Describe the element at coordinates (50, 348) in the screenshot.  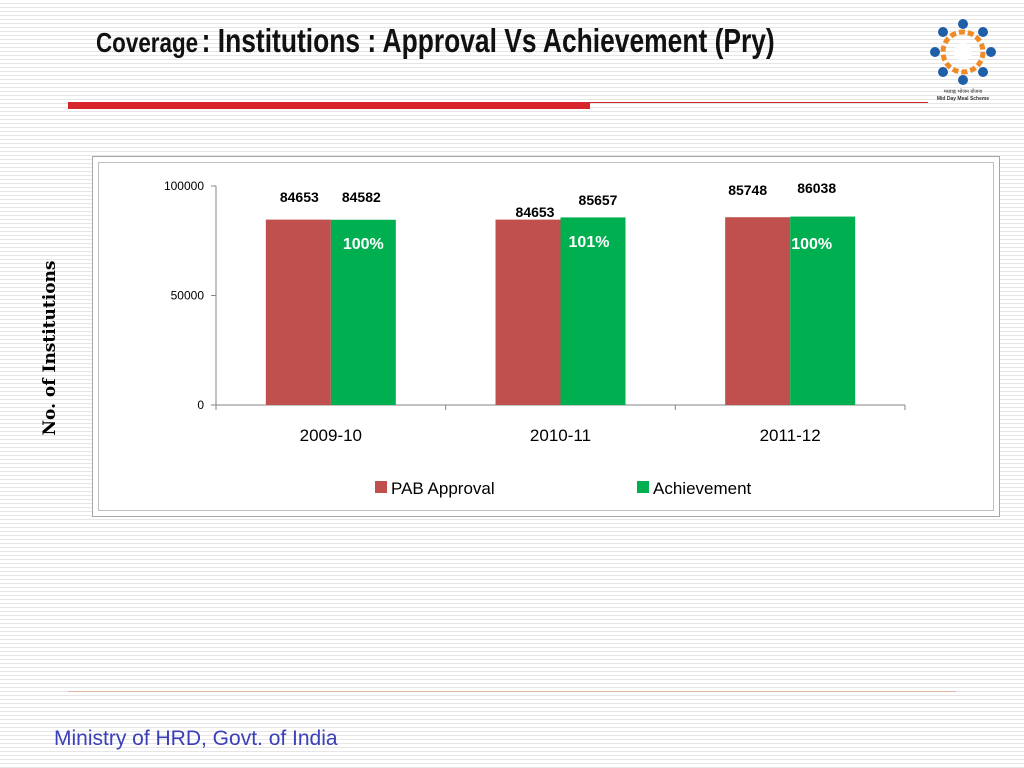
I see `y-axis-label: No. of Institutions` at that location.